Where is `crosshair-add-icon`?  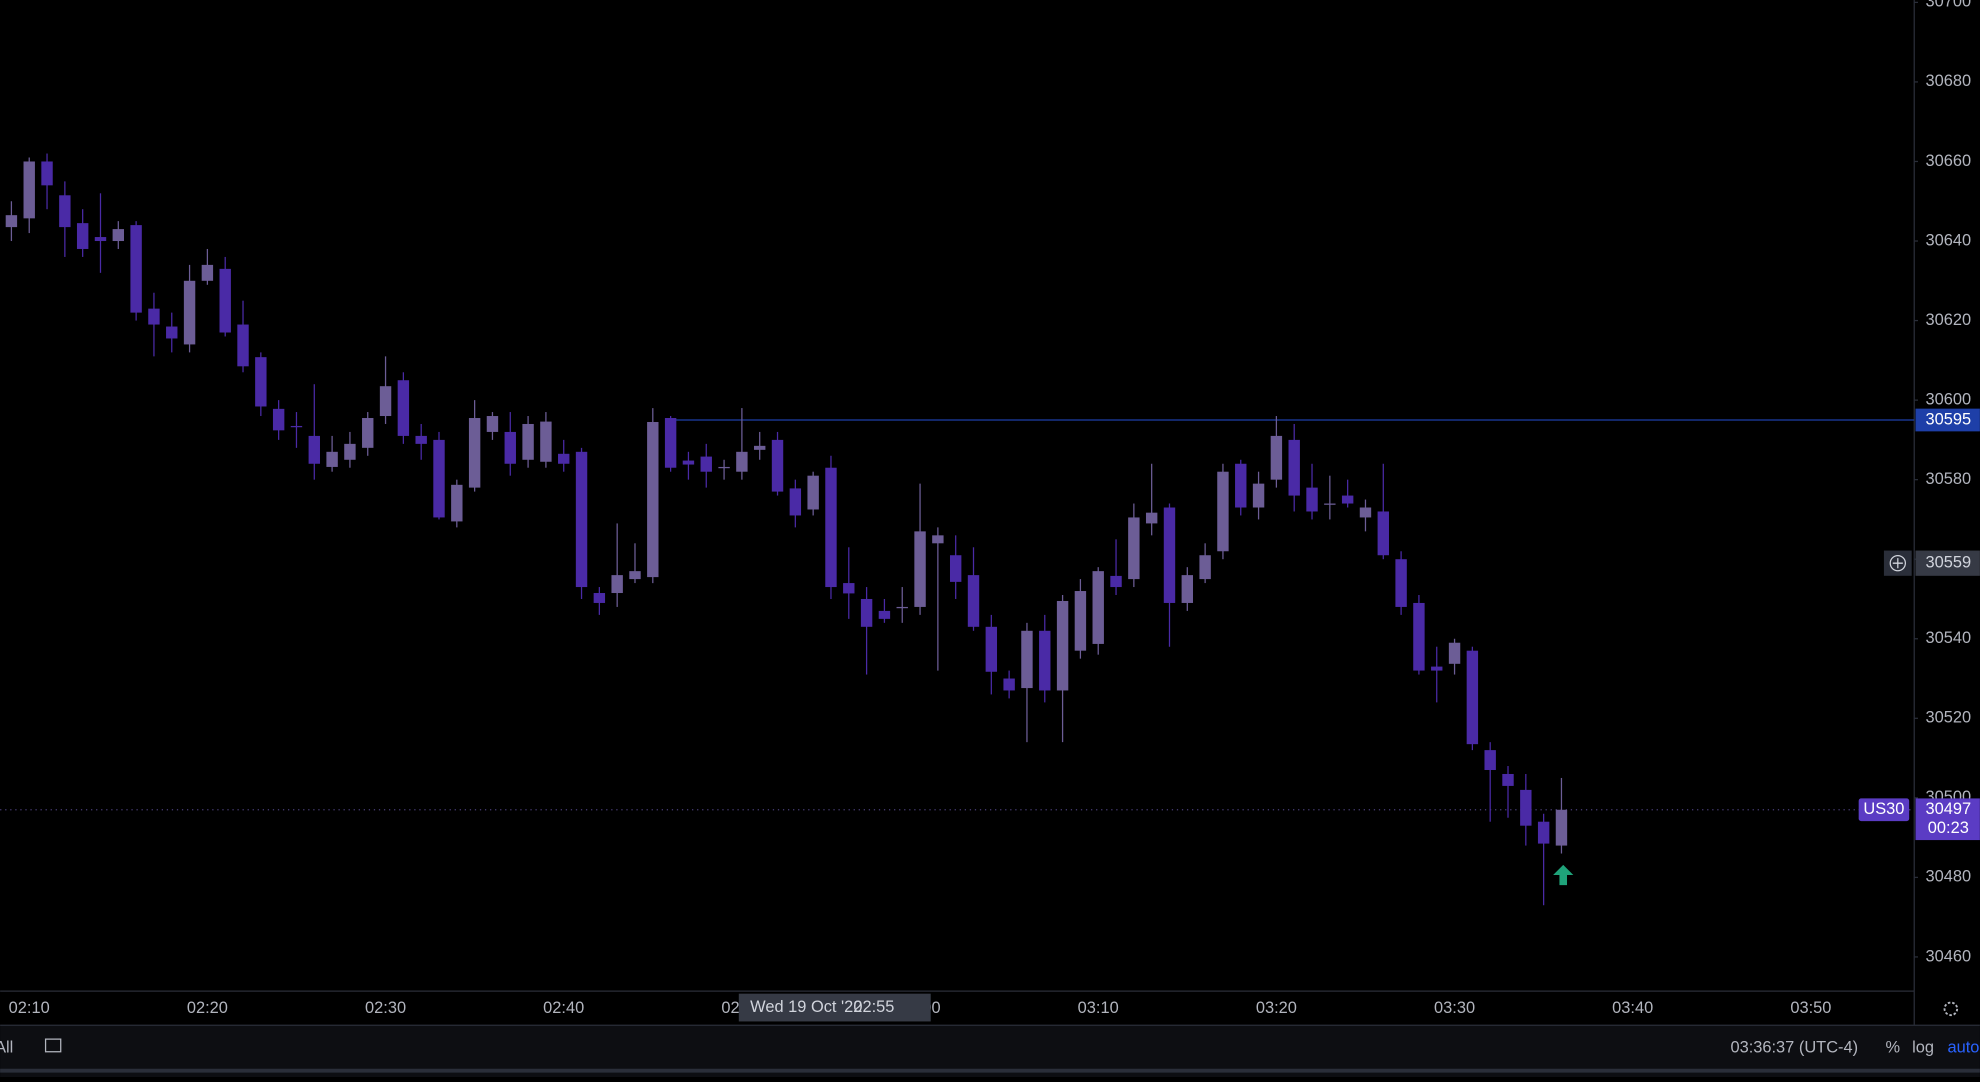
crosshair-add-icon is located at coordinates (1898, 563).